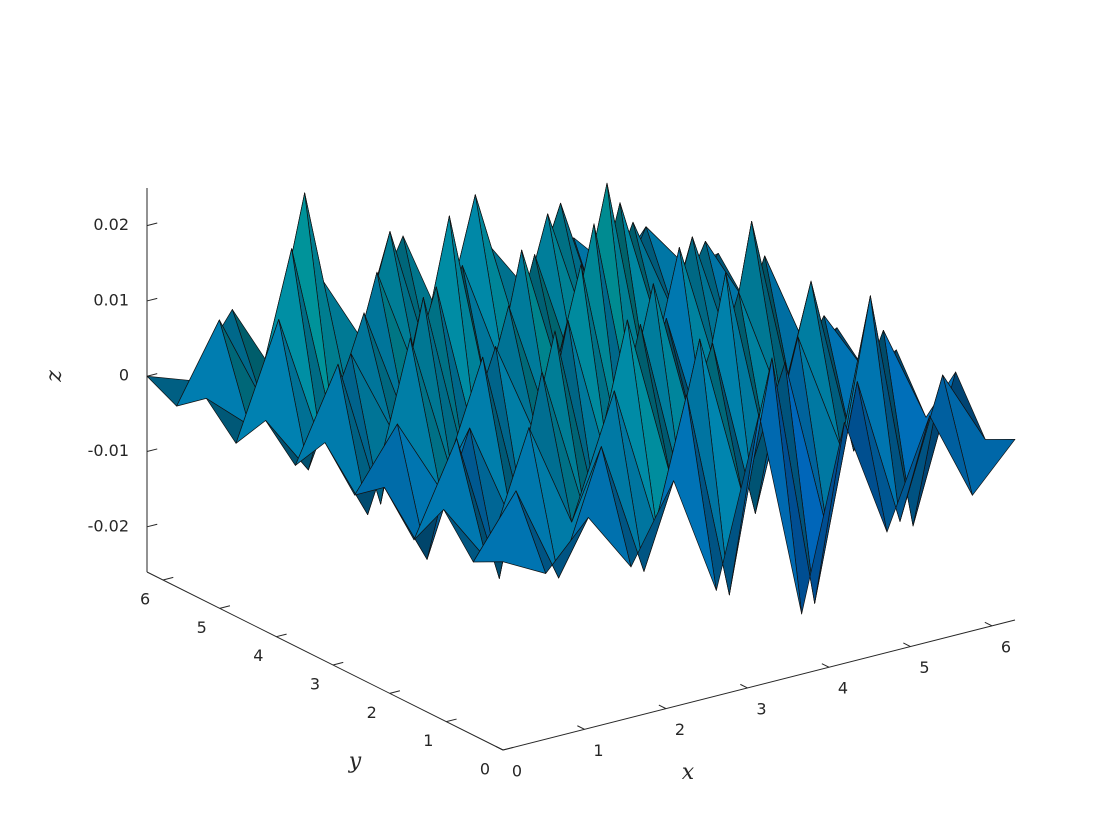  Describe the element at coordinates (202, 627) in the screenshot. I see `y-tick-label: 5` at that location.